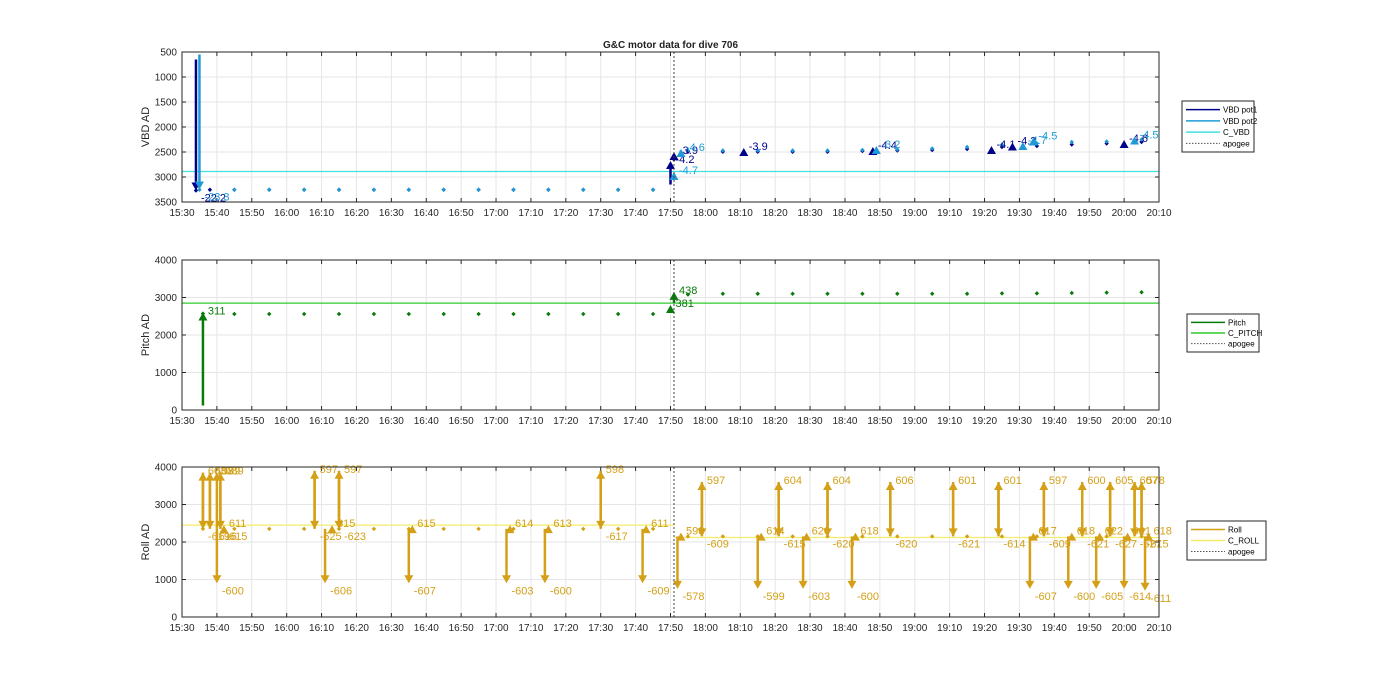 This screenshot has width=1400, height=693. What do you see at coordinates (705, 421) in the screenshot?
I see `x-tick-label: 18:00` at bounding box center [705, 421].